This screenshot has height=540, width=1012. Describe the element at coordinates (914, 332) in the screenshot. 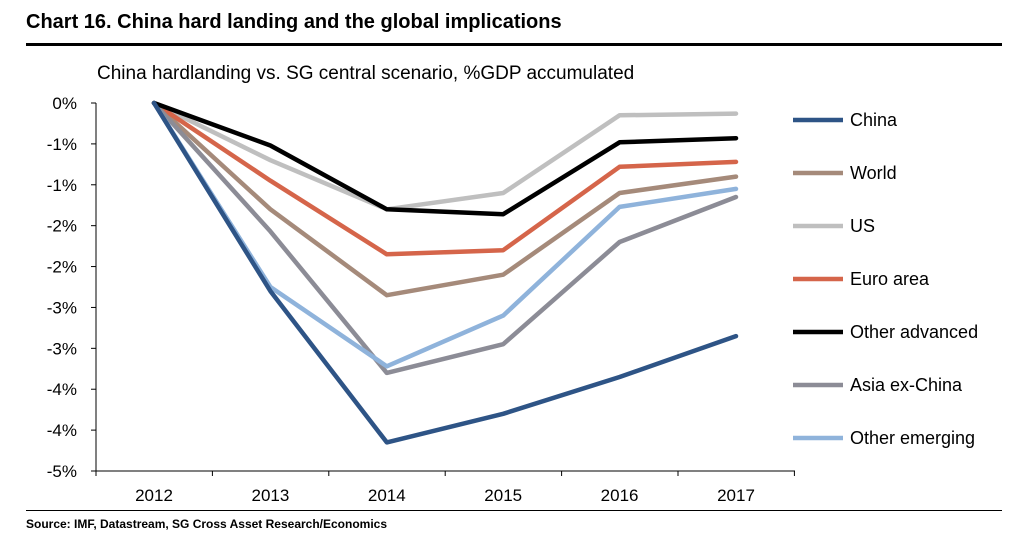

I see `legend-label-other-advanced: Other advanced` at that location.